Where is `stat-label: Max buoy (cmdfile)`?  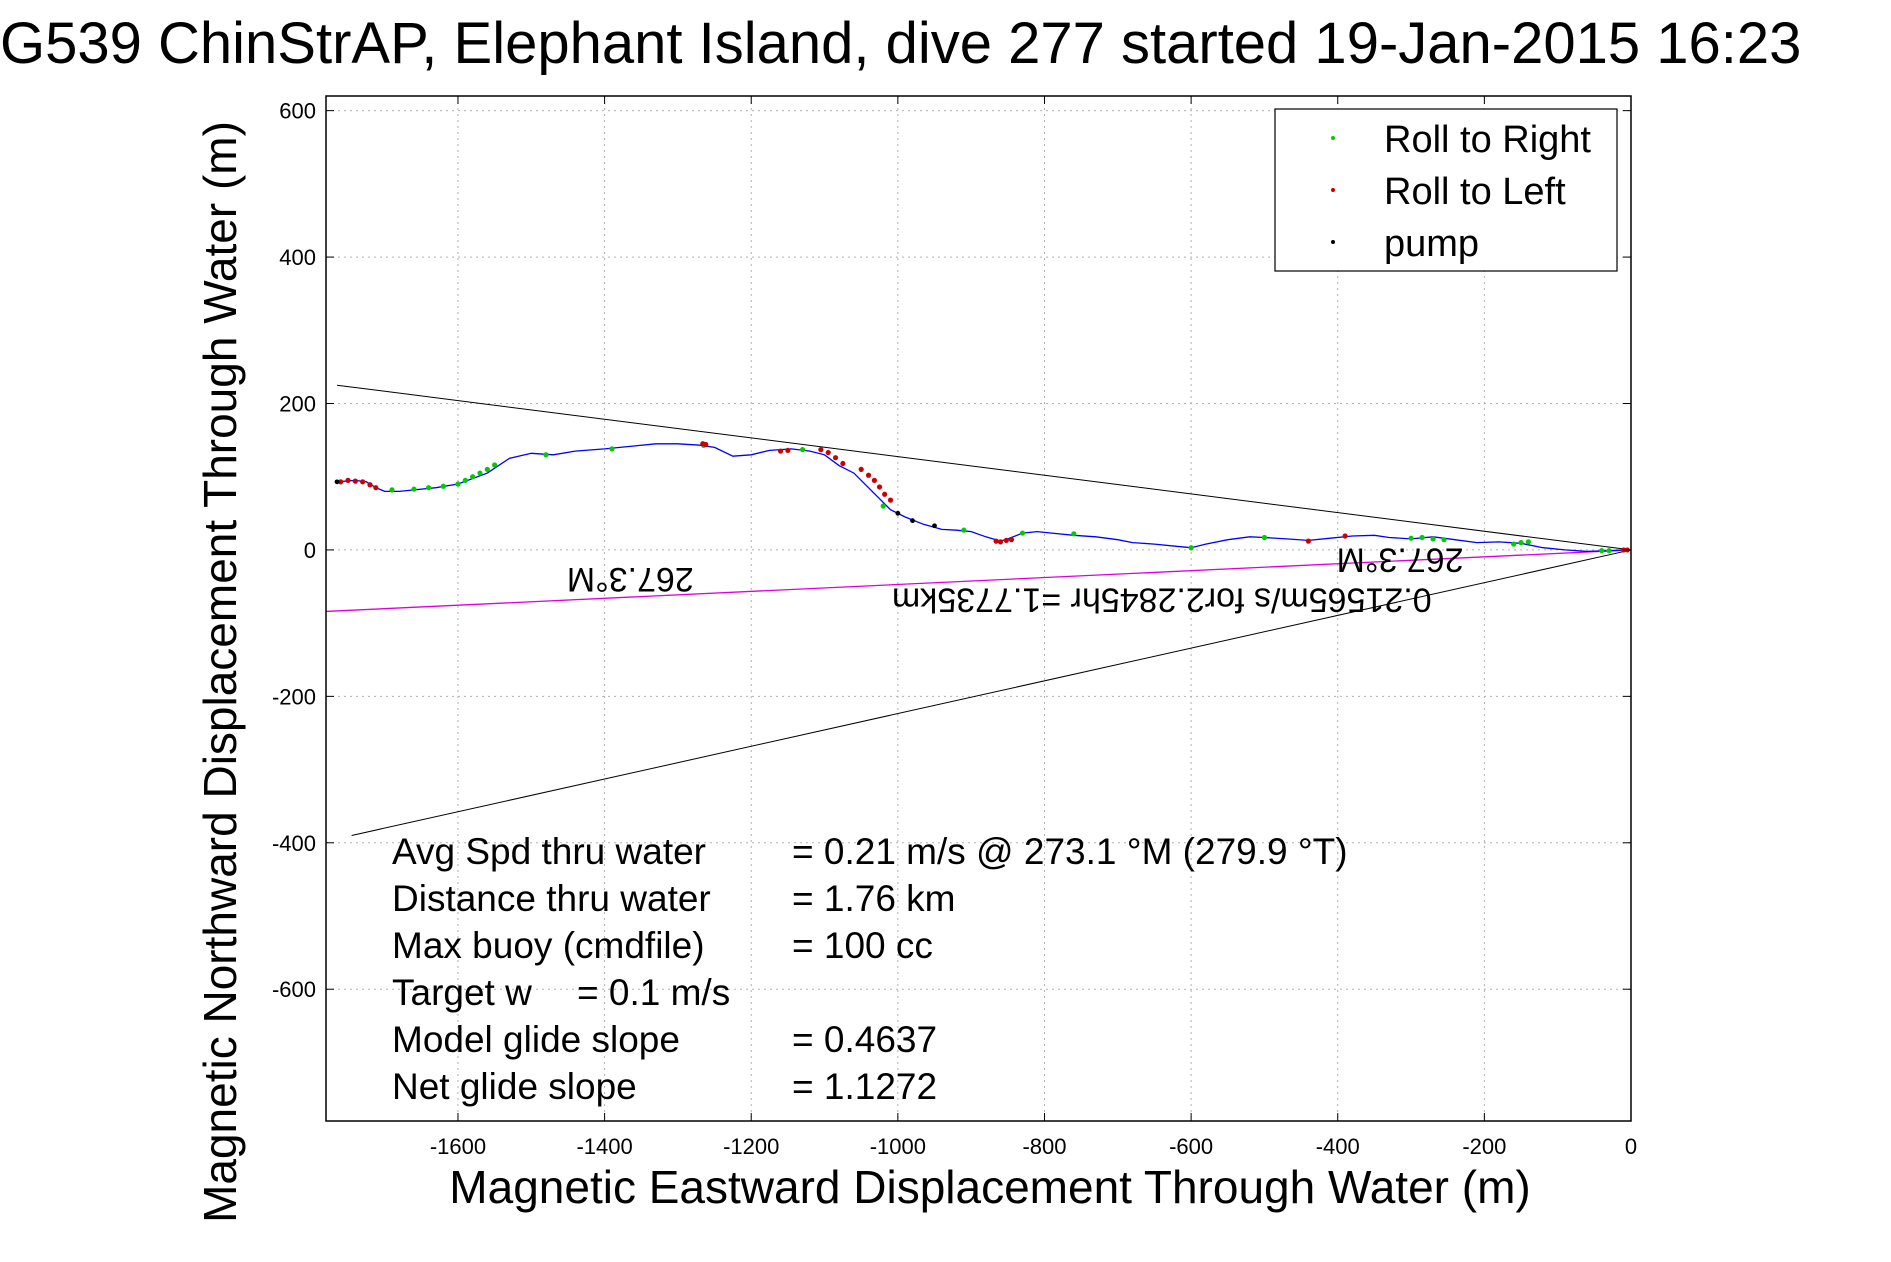 stat-label: Max buoy (cmdfile) is located at coordinates (548, 945).